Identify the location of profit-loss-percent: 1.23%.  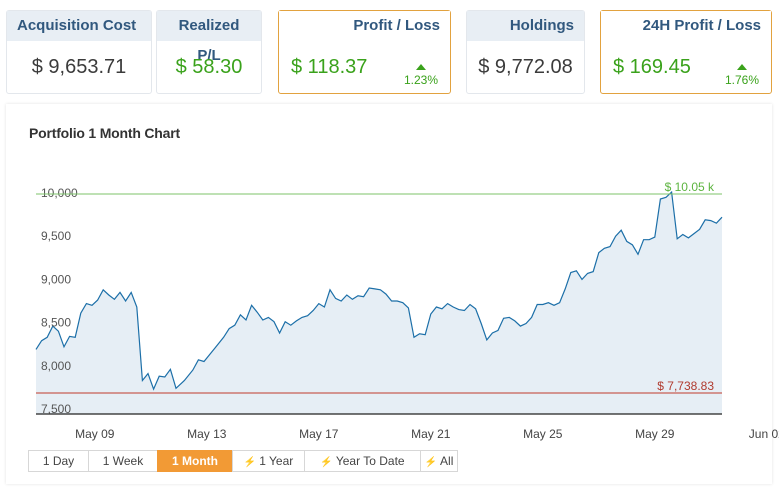
(420, 80).